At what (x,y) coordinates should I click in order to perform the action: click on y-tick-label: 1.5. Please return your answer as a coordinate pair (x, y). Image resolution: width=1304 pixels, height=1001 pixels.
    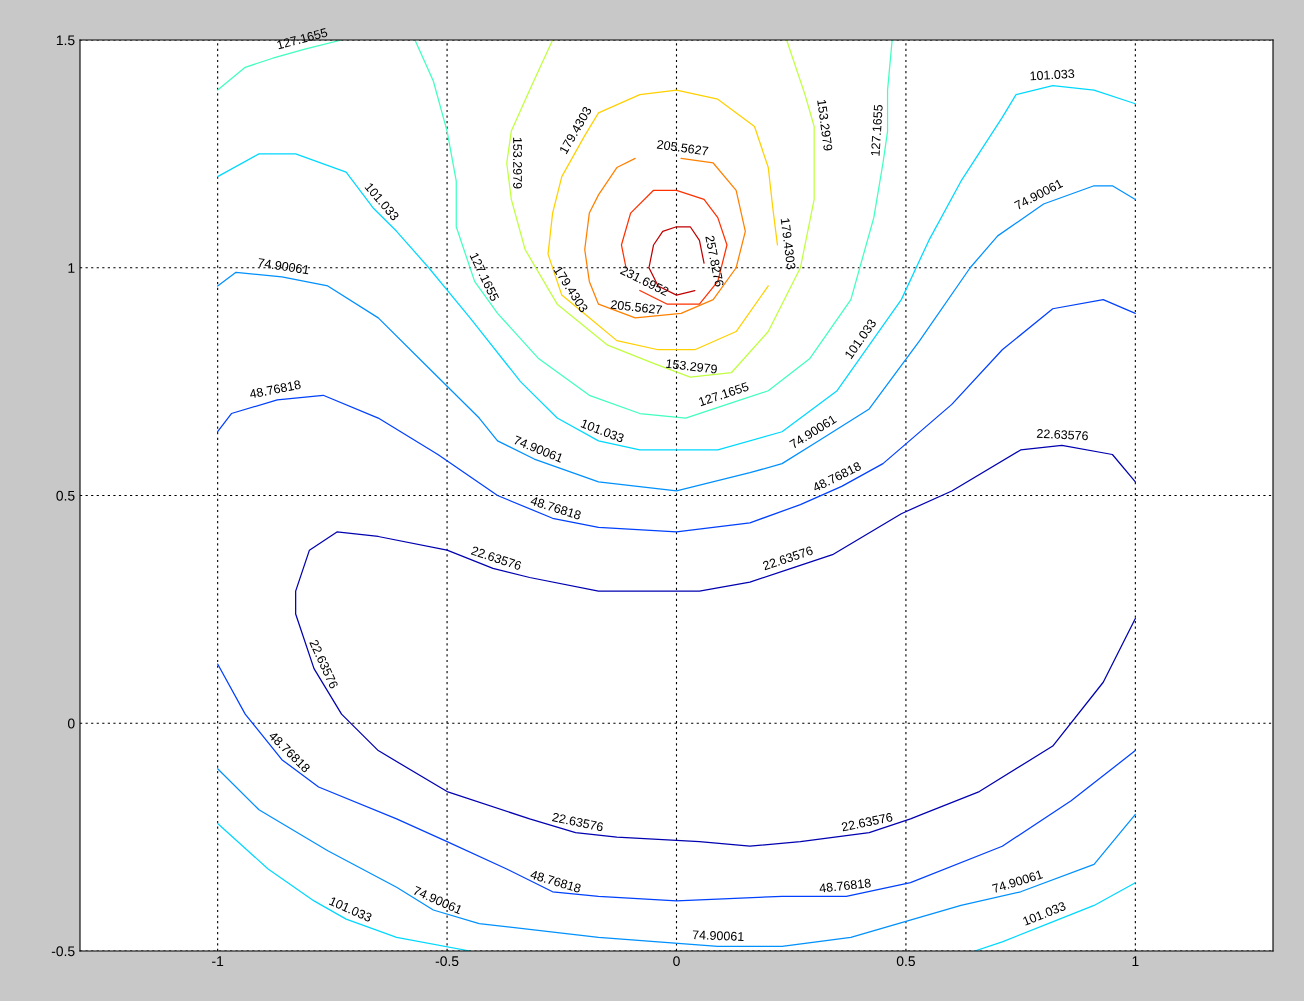
    Looking at the image, I should click on (65, 40).